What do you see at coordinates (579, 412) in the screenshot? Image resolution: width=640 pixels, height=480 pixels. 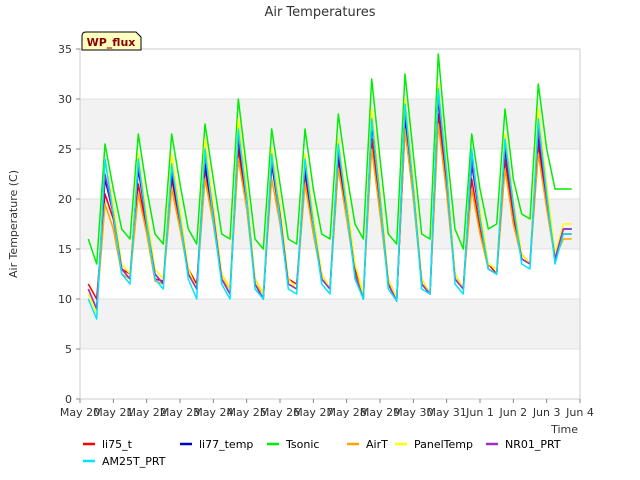 I see `x-tick-label: Jun 4` at bounding box center [579, 412].